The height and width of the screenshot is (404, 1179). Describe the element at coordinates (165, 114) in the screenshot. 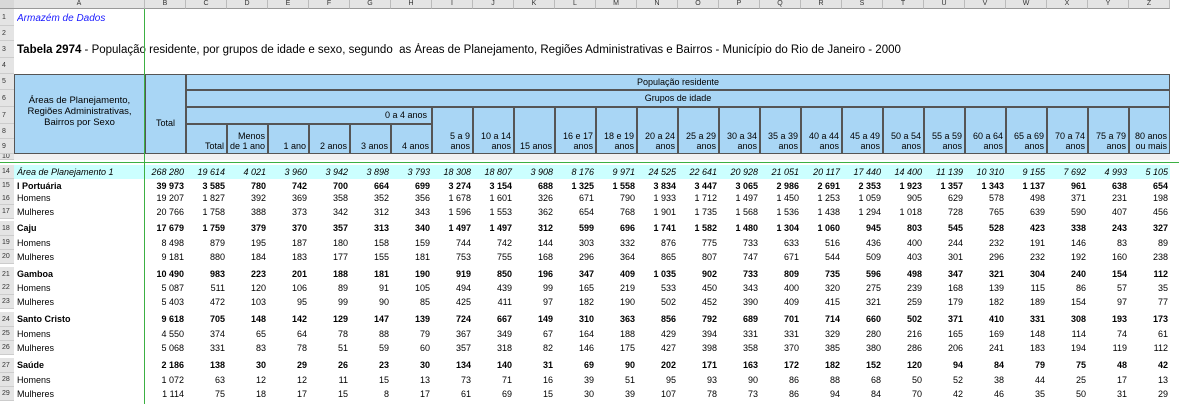

I see `total-header: Total` at that location.